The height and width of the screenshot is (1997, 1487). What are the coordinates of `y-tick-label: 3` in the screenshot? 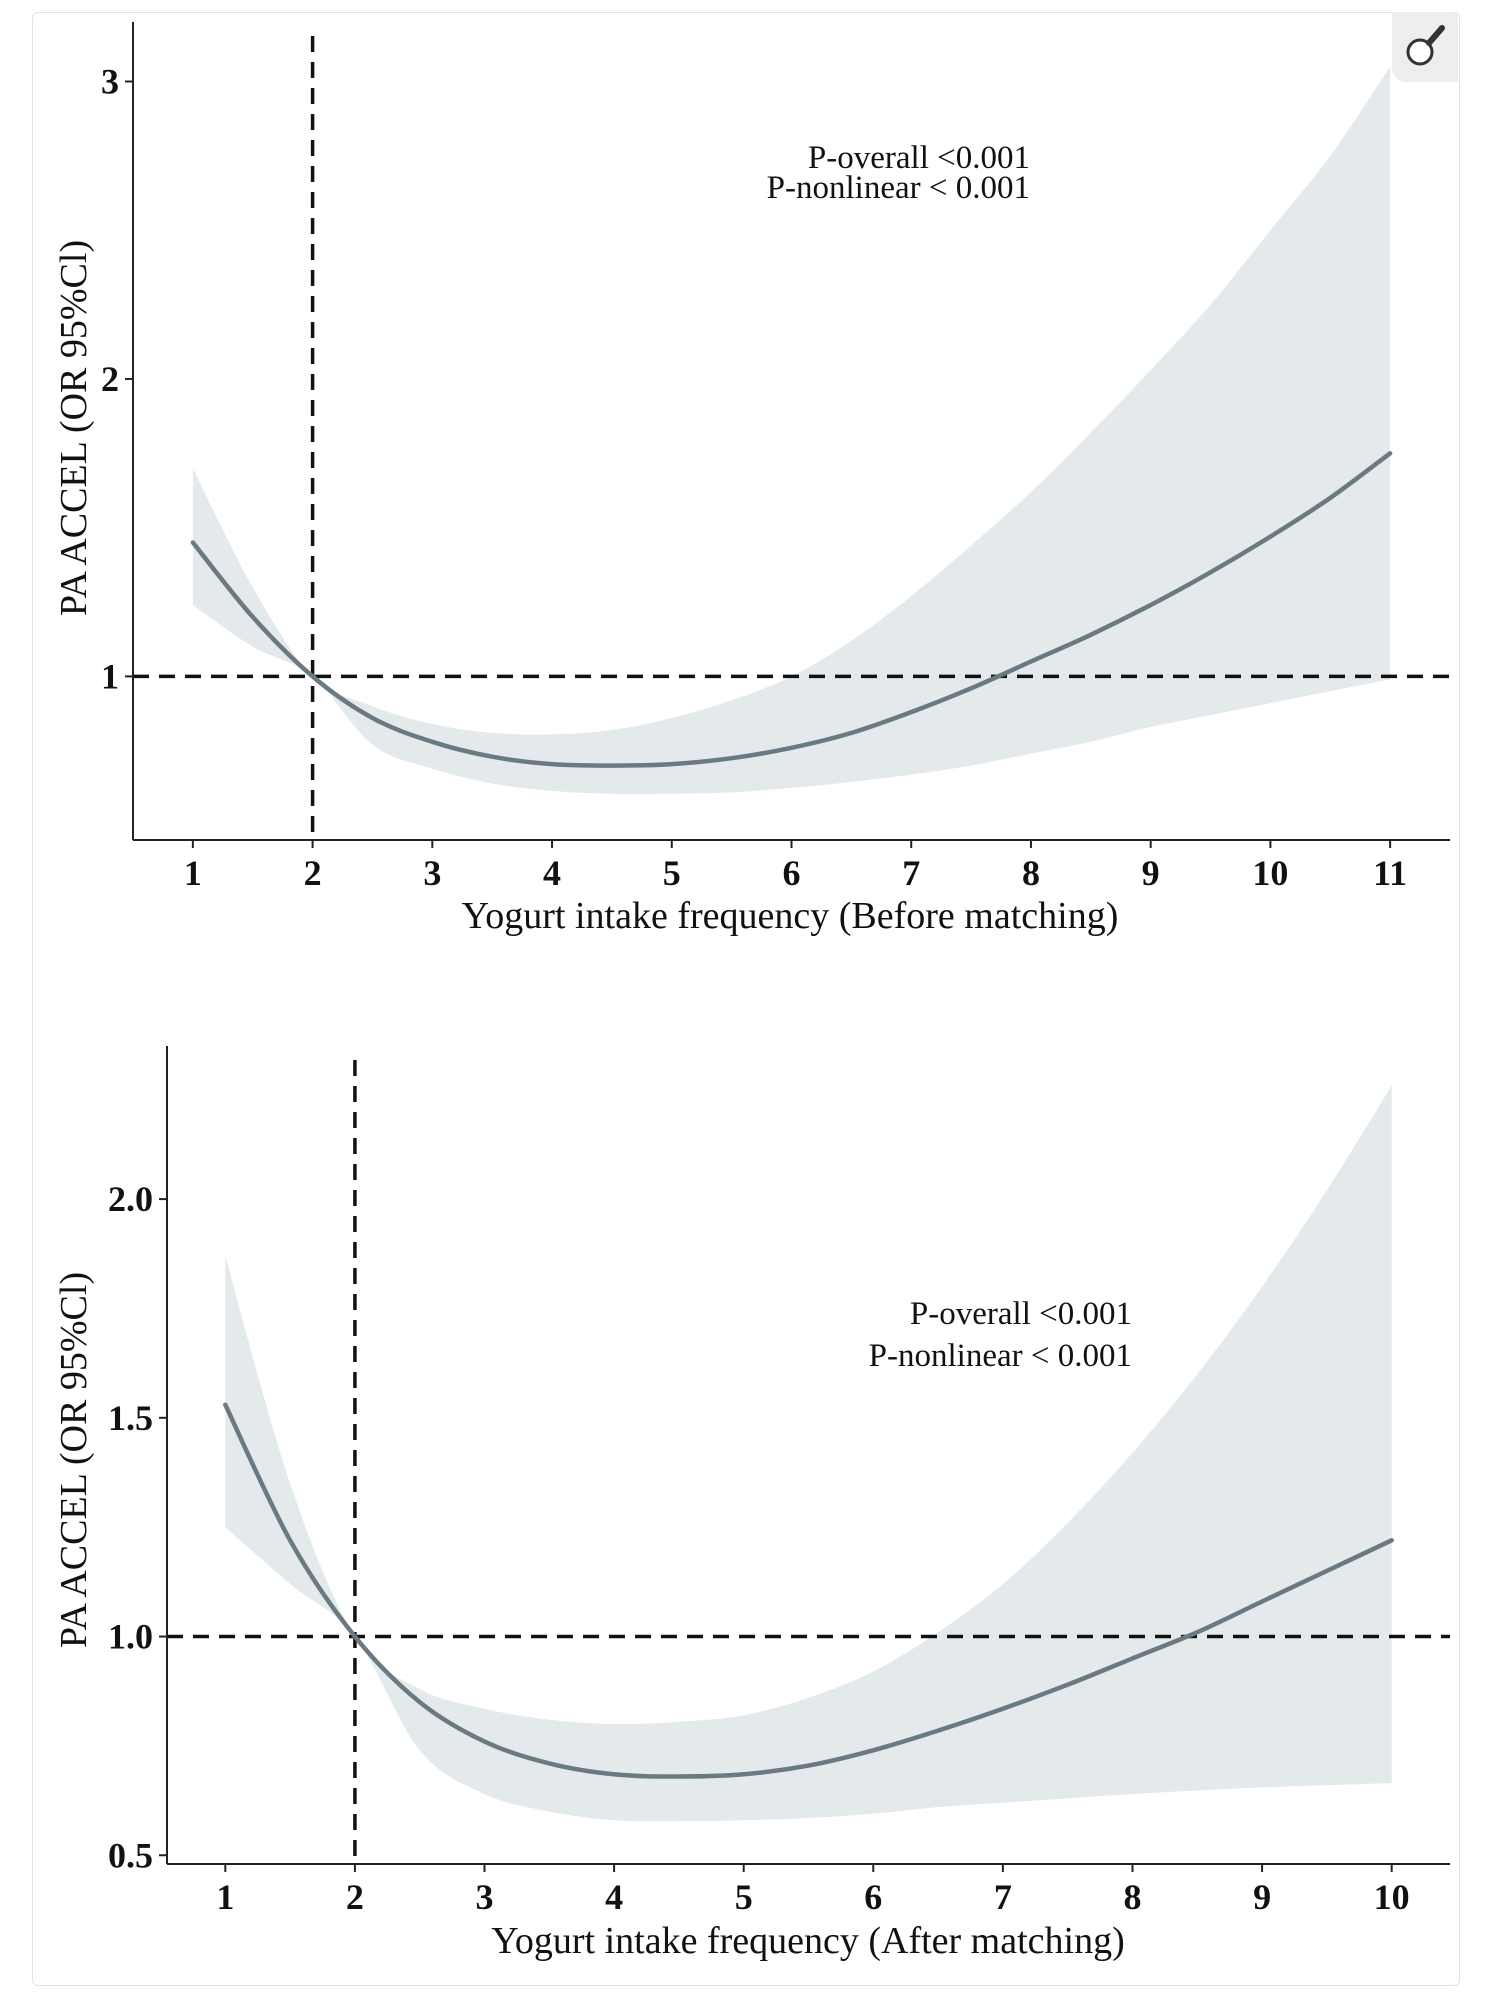 It's located at (110, 81).